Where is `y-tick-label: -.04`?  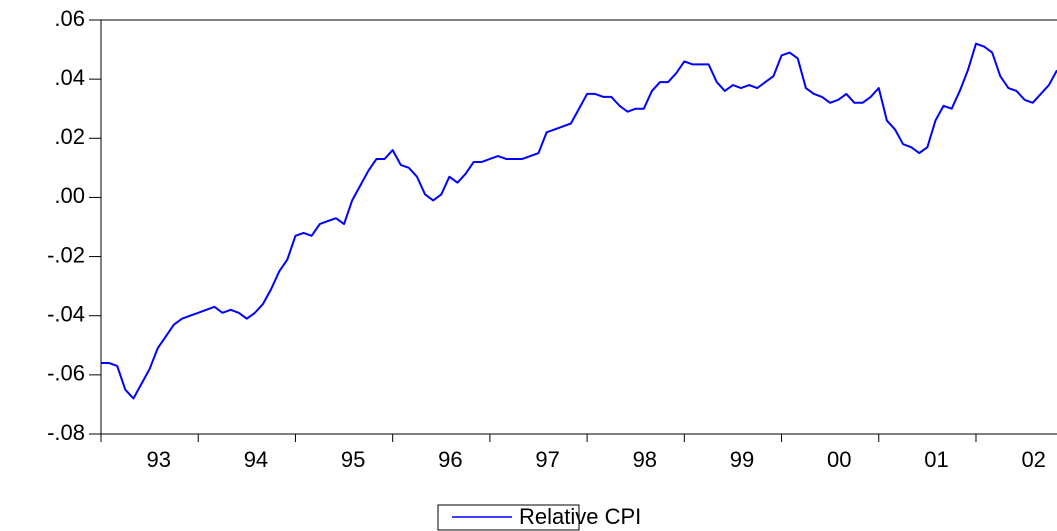
y-tick-label: -.04 is located at coordinates (66, 314).